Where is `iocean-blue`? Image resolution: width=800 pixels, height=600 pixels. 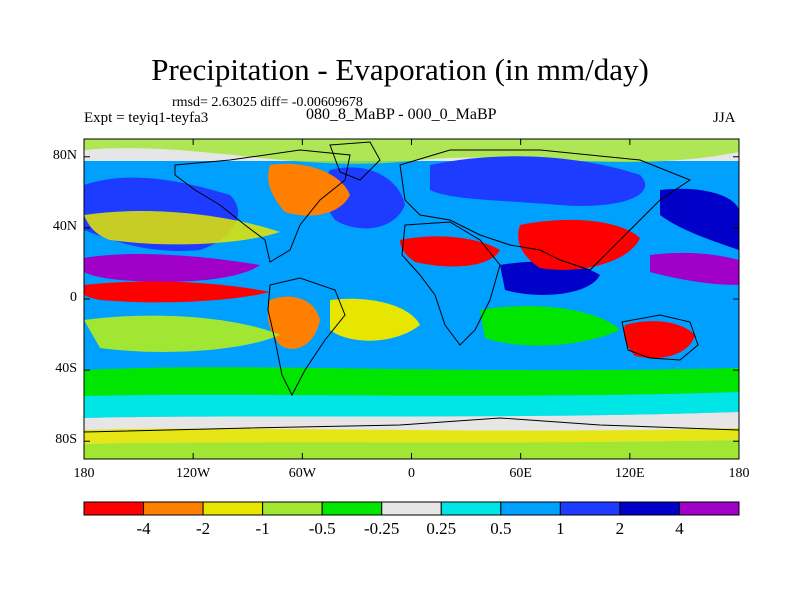 iocean-blue is located at coordinates (550, 278).